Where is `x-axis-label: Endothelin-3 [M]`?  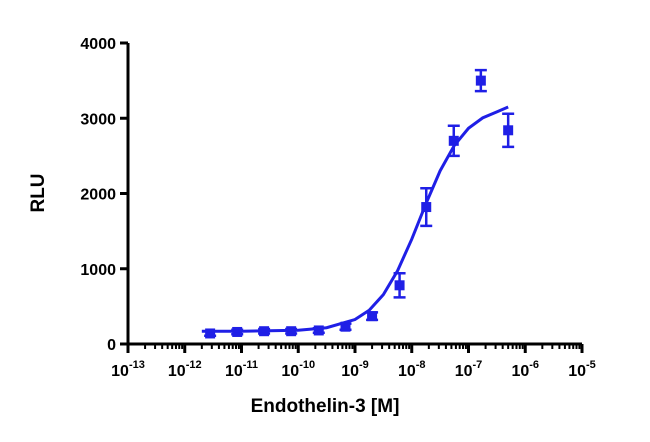 x-axis-label: Endothelin-3 [M] is located at coordinates (325, 406).